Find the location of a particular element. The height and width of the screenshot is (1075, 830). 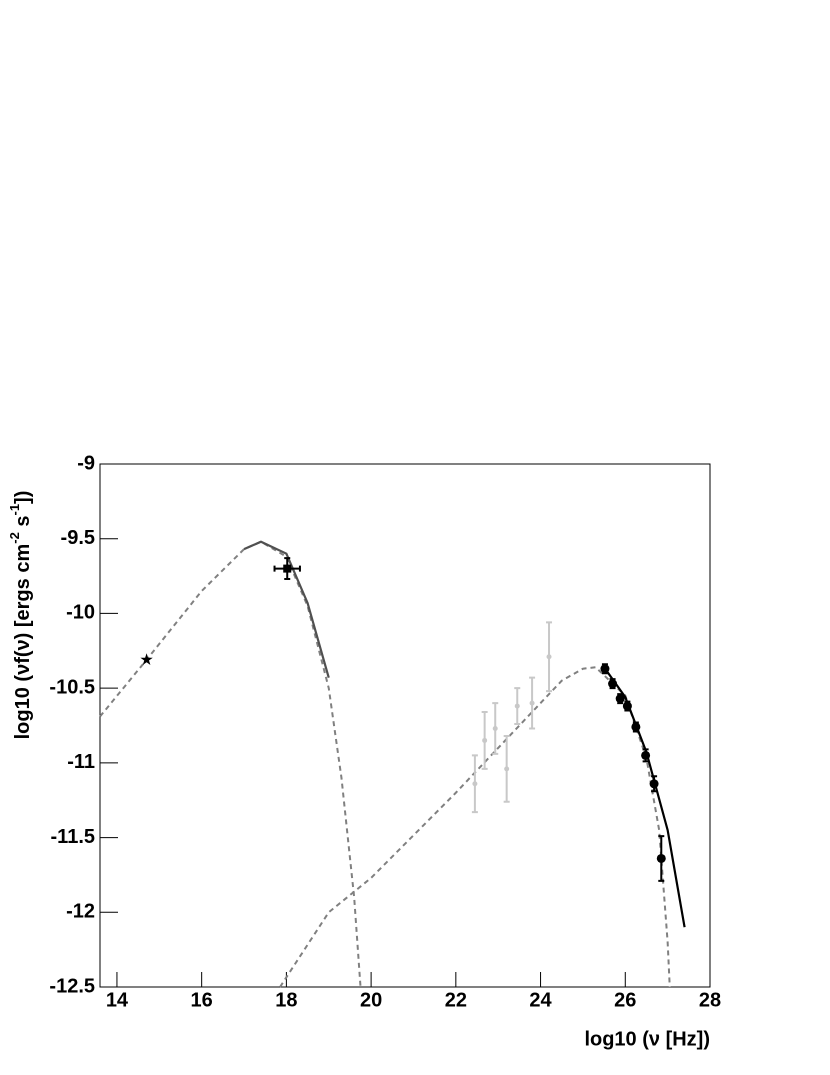

y-label-part: ]) is located at coordinates (23, 497).